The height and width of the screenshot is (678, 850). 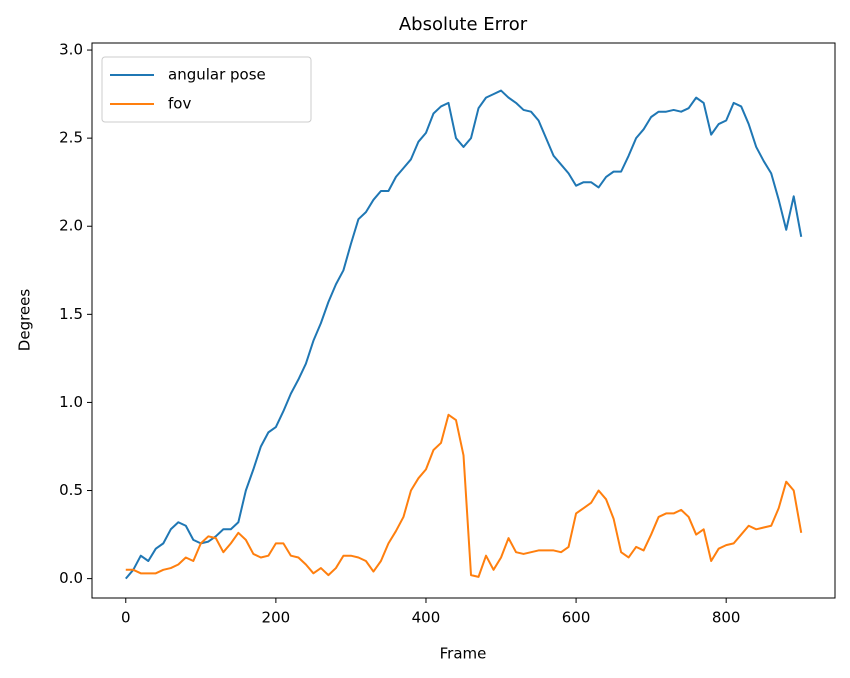 I want to click on y-tick-label: 0.0, so click(x=71, y=578).